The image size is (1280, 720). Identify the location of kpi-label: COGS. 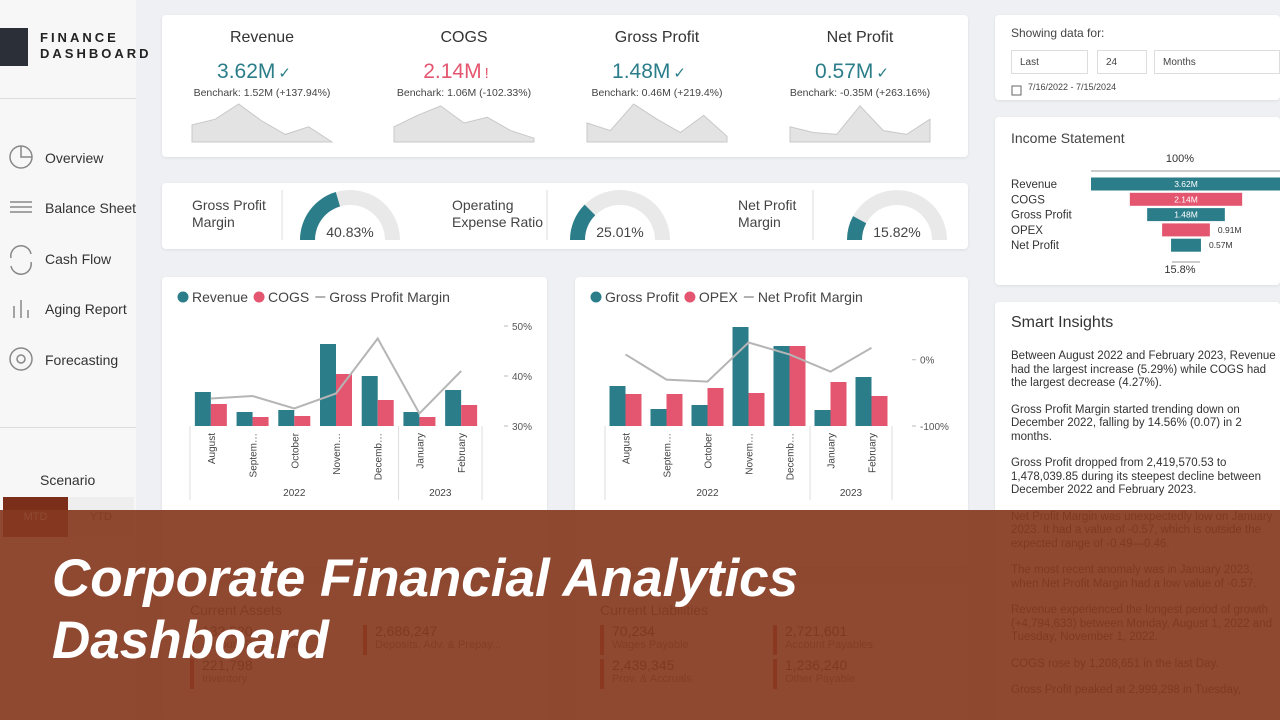
(463, 37).